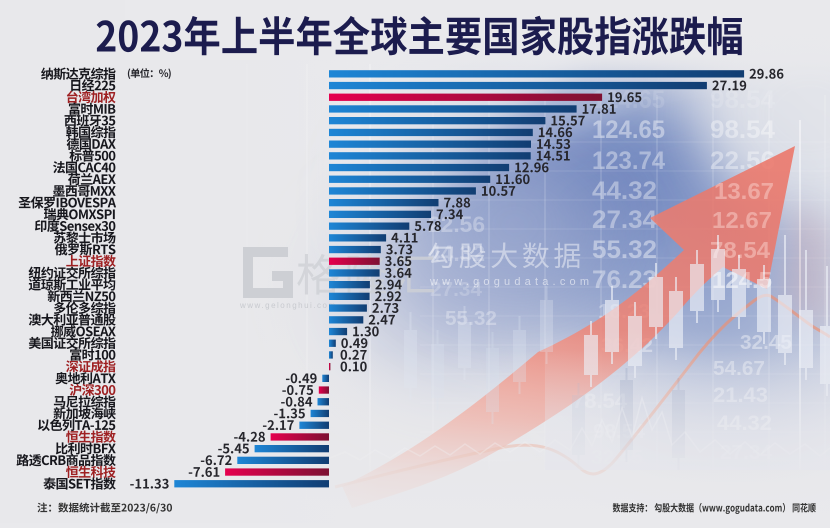  I want to click on svg-text: 124.65, so click(628, 130).